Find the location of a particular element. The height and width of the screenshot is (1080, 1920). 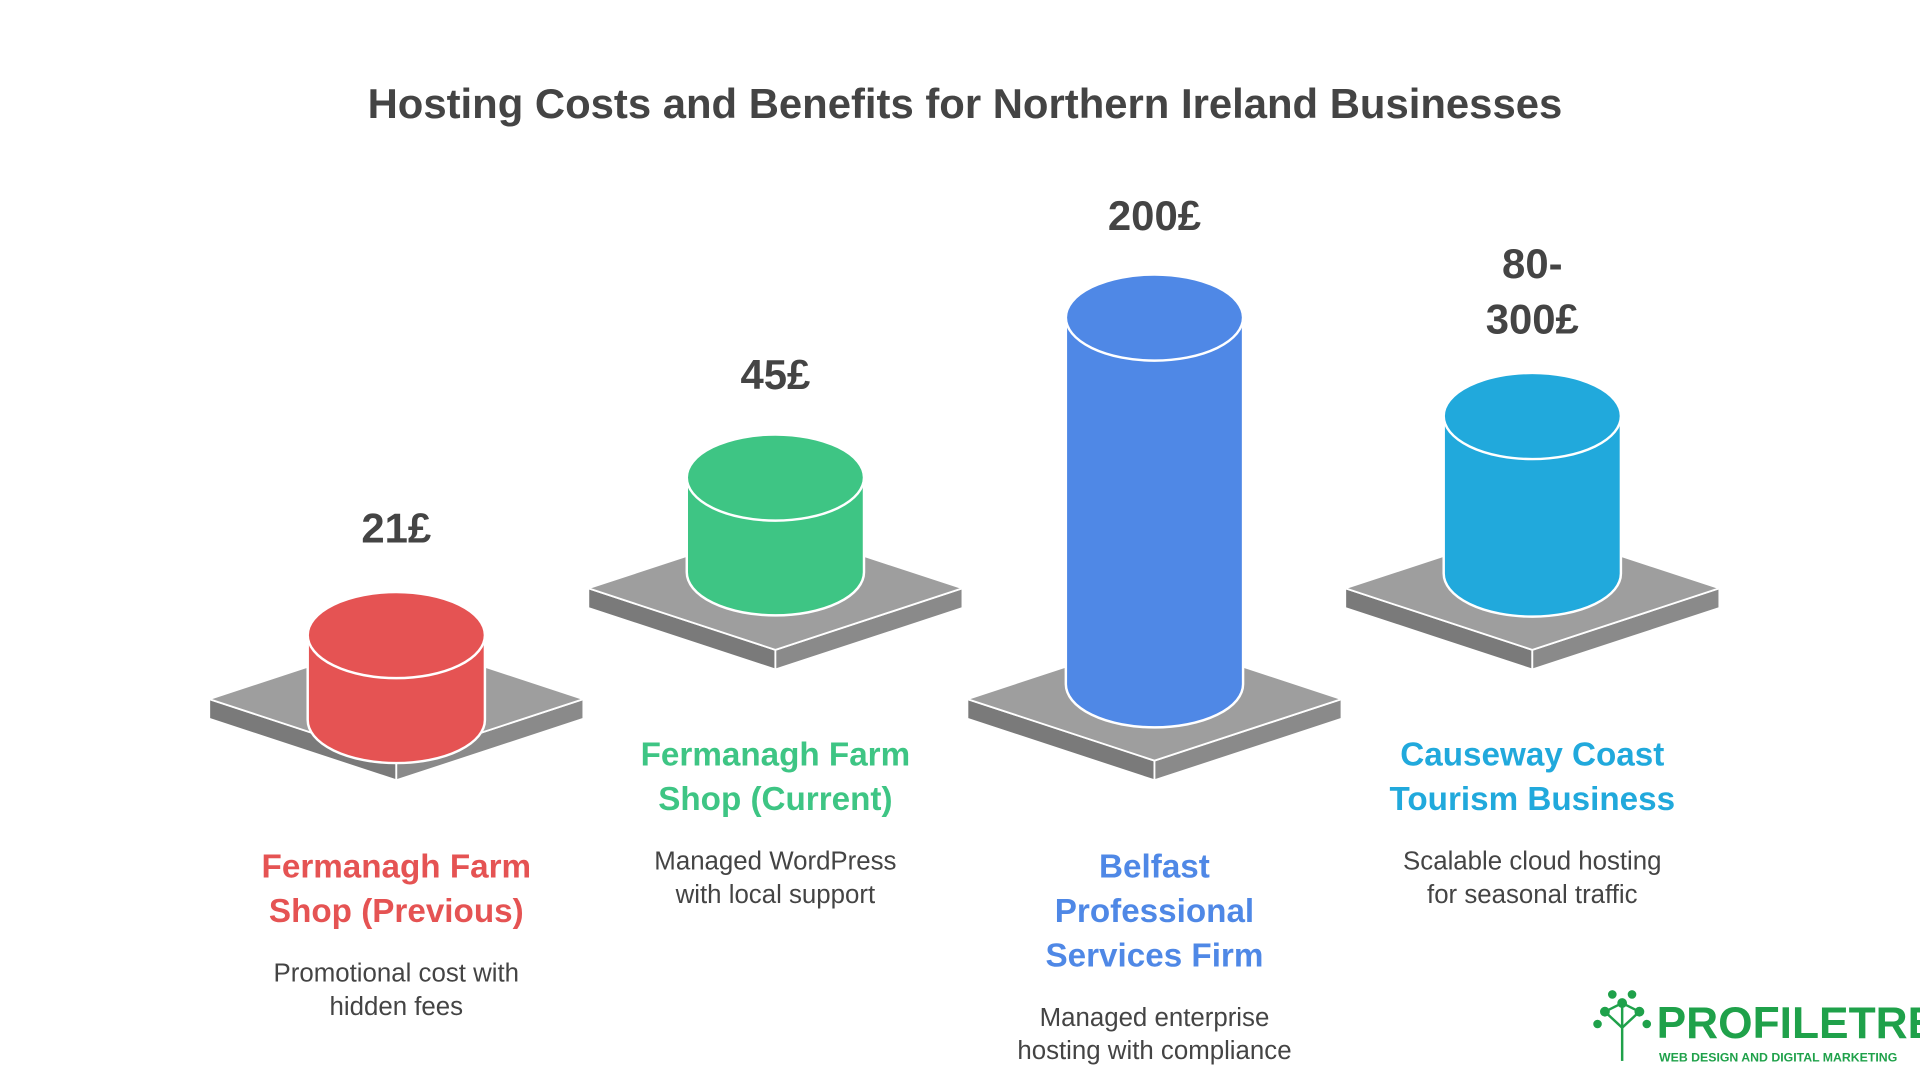

item-name: Causeway Coast is located at coordinates (1532, 755).